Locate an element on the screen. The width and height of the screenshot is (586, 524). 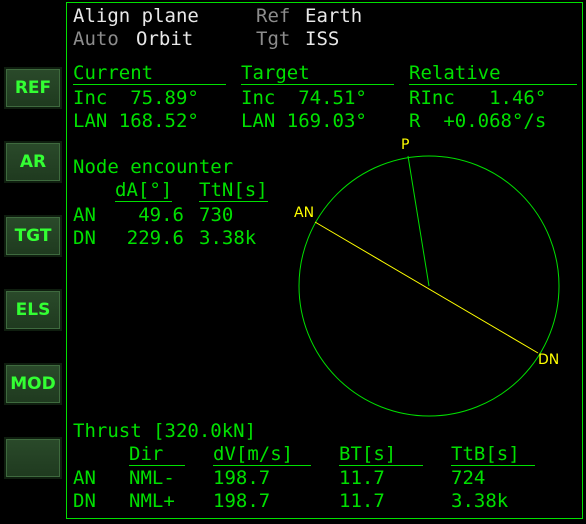
thrust-title: Thrust [320.0kN] is located at coordinates (164, 431).